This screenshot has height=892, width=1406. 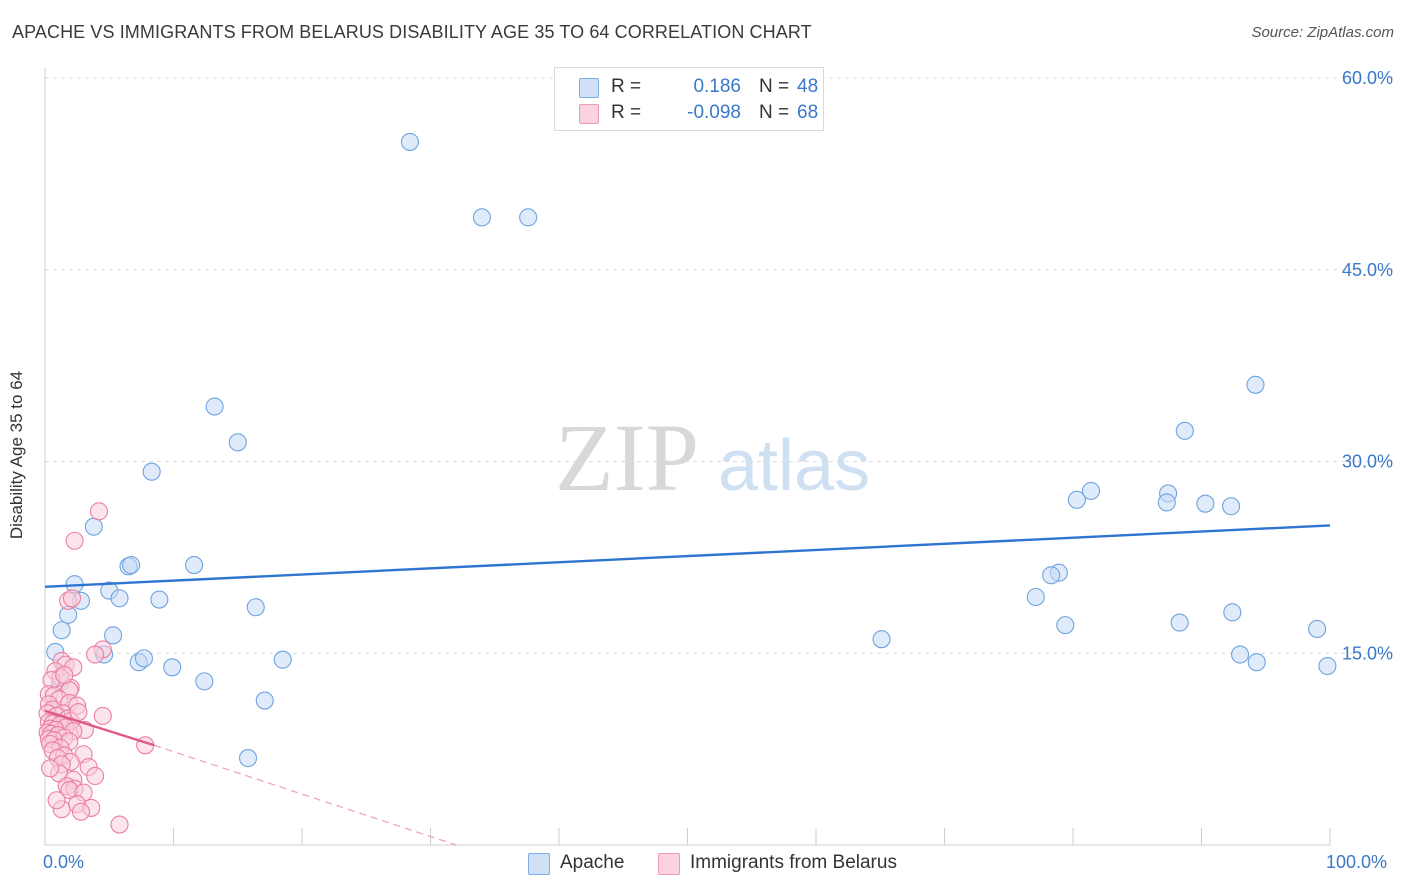 What do you see at coordinates (808, 86) in the screenshot?
I see `legend-n-value: 48` at bounding box center [808, 86].